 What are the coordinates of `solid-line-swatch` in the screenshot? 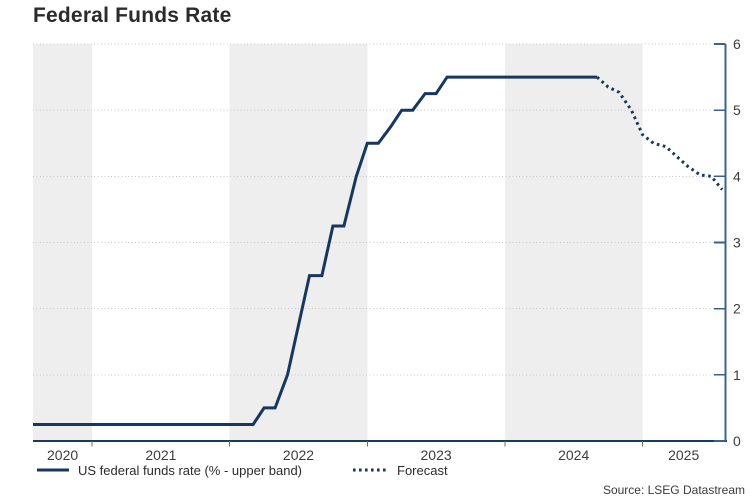 It's located at (53, 470).